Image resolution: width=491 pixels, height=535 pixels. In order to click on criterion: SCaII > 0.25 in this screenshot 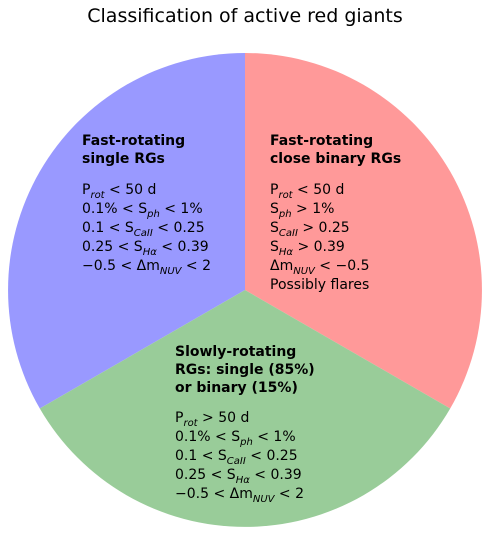, I will do `click(310, 229)`.